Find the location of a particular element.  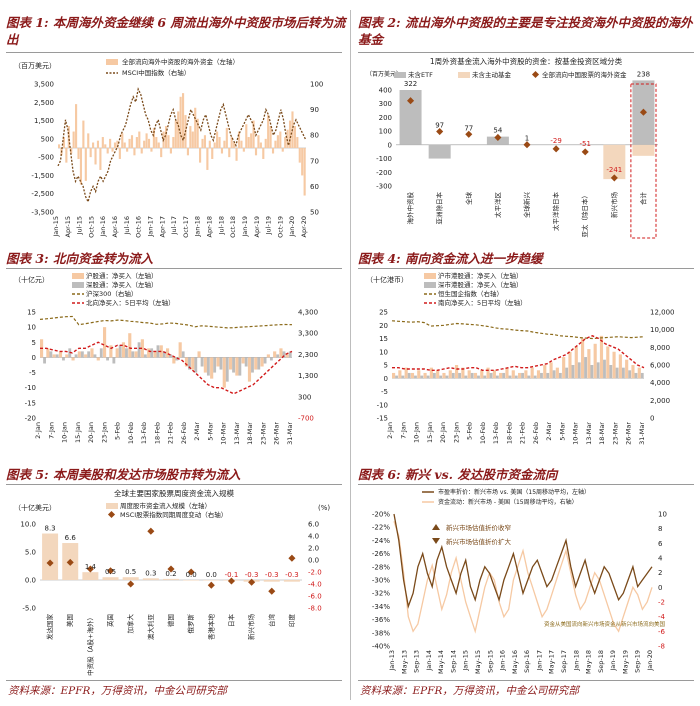

fig2-total-marker is located at coordinates (469, 134).